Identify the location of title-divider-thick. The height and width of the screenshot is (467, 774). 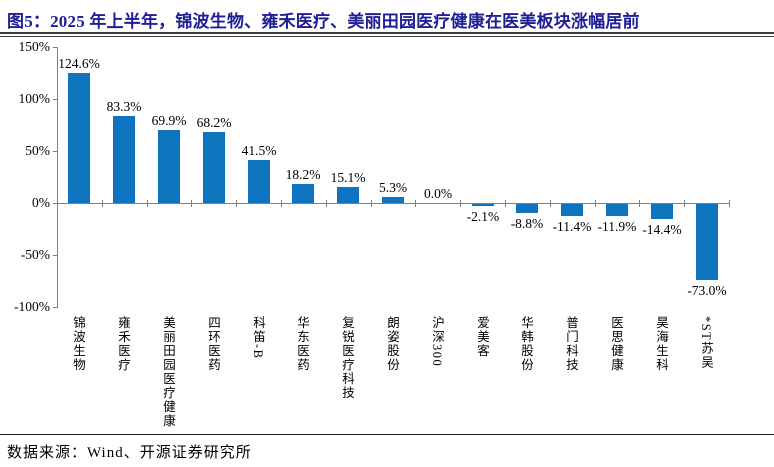
(387, 33).